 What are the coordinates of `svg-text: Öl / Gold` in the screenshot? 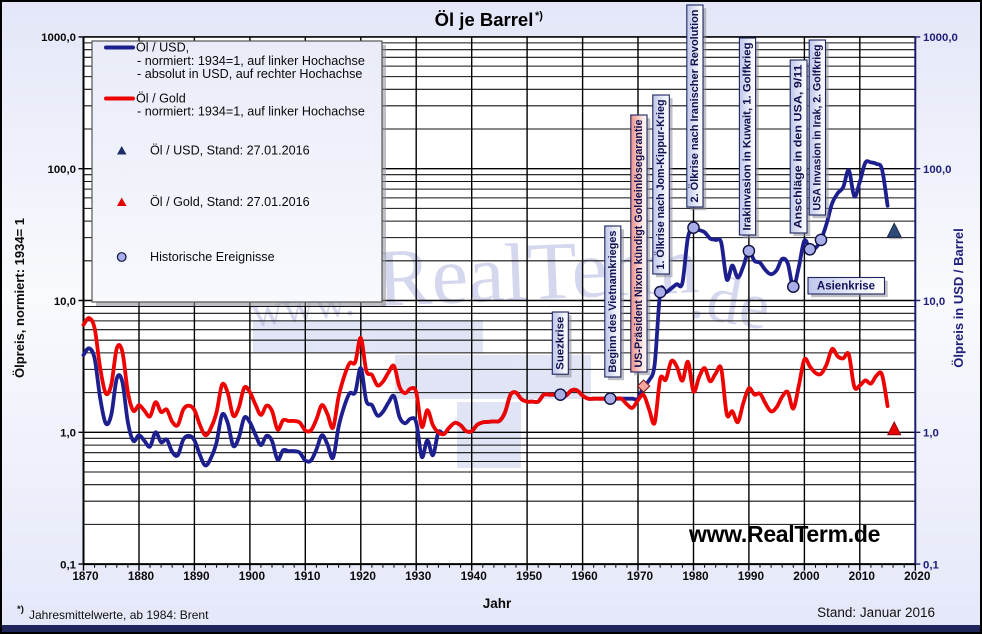 It's located at (161, 99).